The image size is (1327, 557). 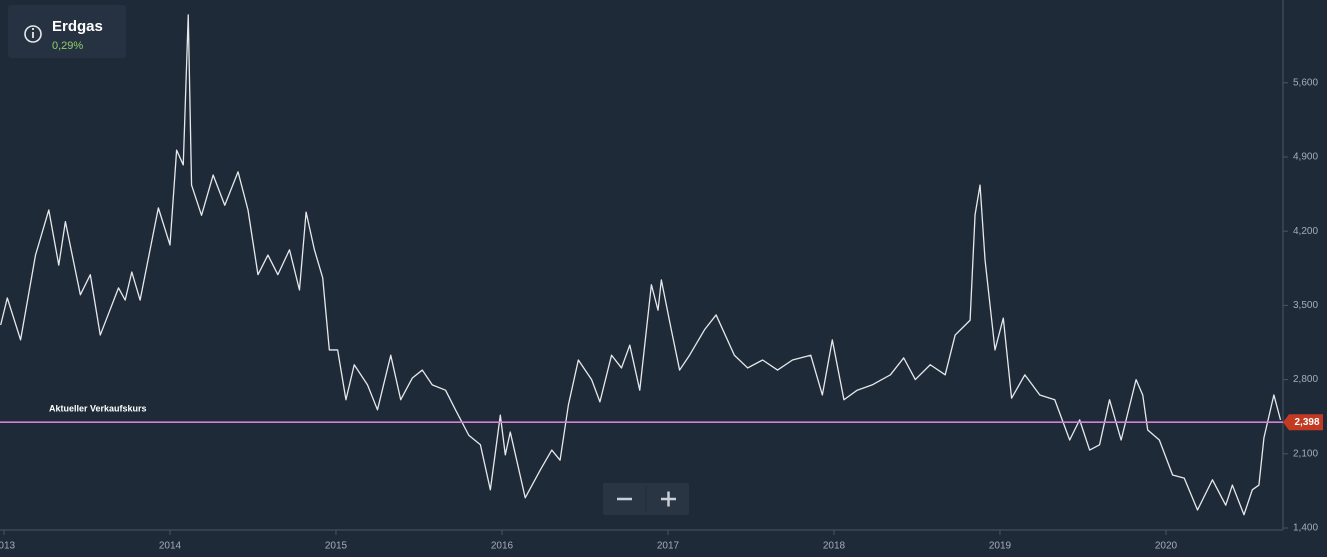 What do you see at coordinates (77, 26) in the screenshot?
I see `instrument-name: Erdgas` at bounding box center [77, 26].